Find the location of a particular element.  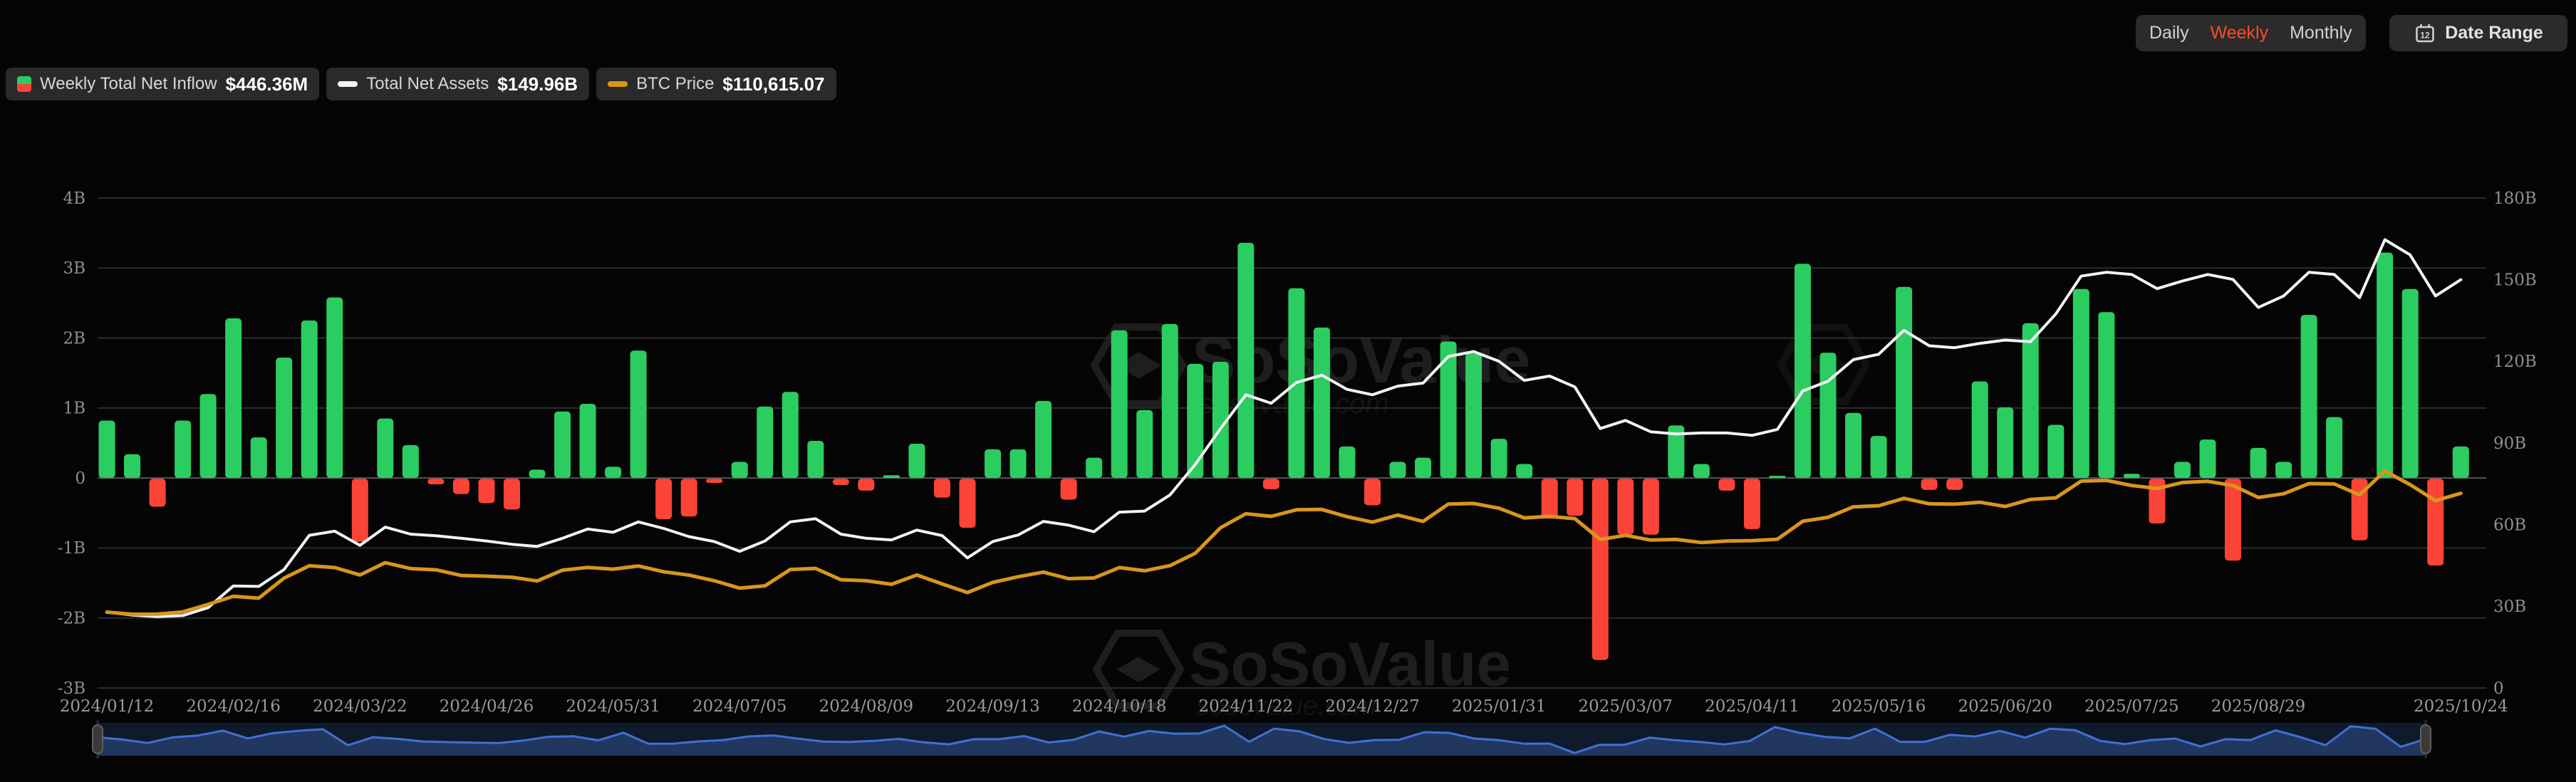

tab-monthly: Monthly is located at coordinates (2321, 33).